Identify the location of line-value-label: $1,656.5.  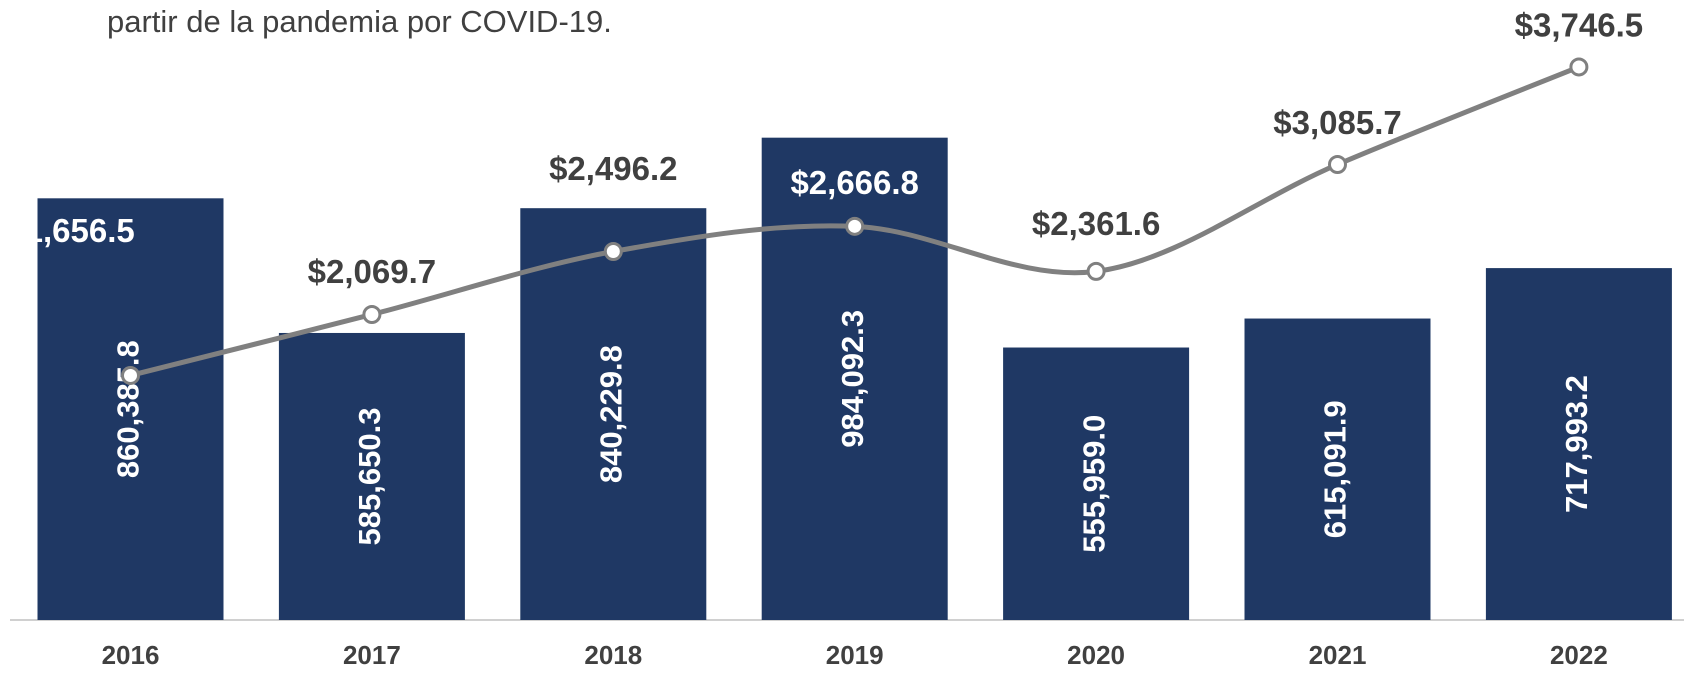
(70, 230).